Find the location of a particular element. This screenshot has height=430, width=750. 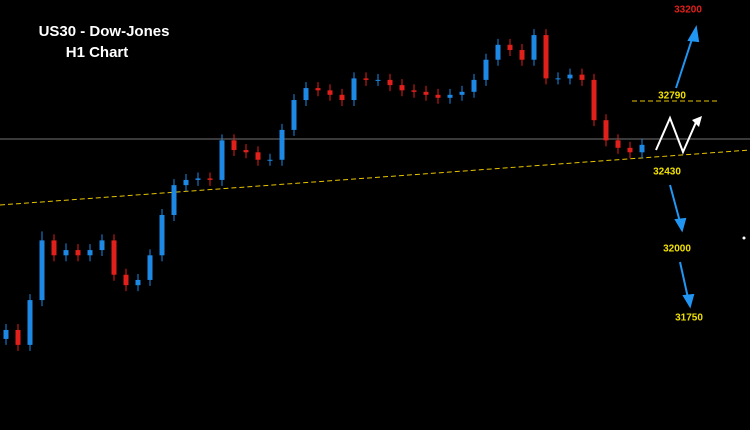

zigzag-head is located at coordinates (697, 121).